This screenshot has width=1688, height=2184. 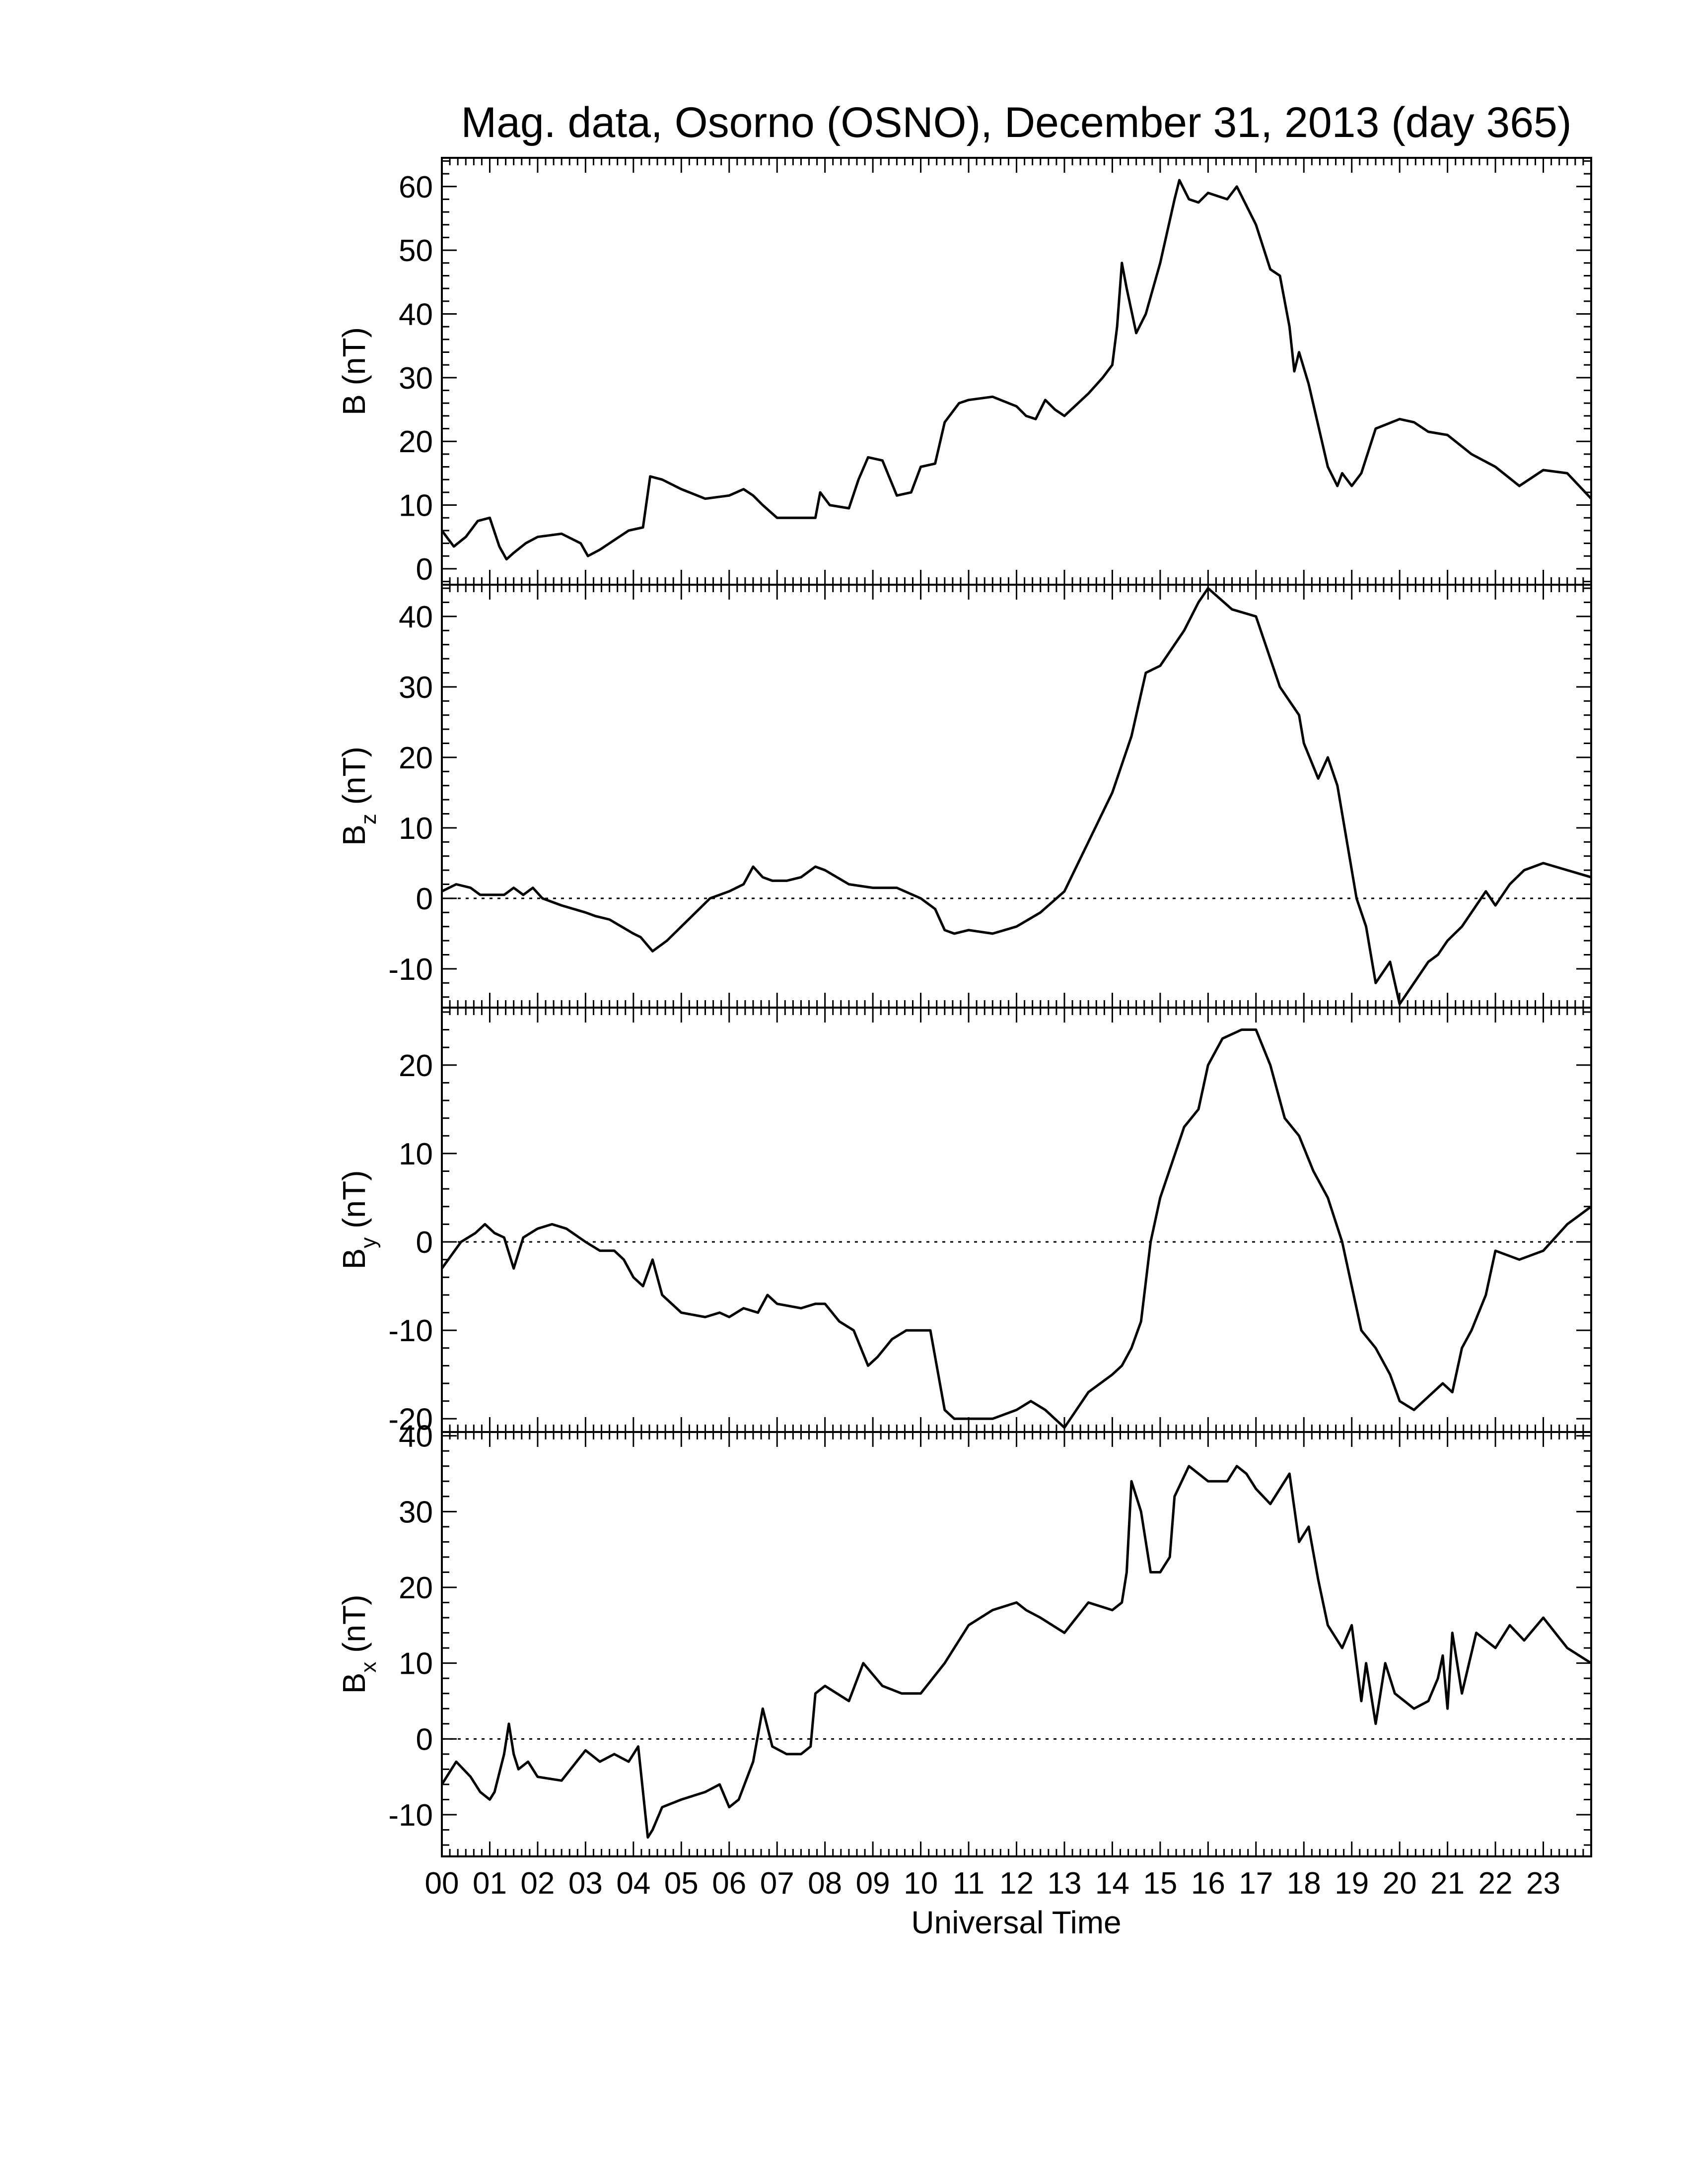 I want to click on x-tick-label: 20, so click(x=1400, y=1883).